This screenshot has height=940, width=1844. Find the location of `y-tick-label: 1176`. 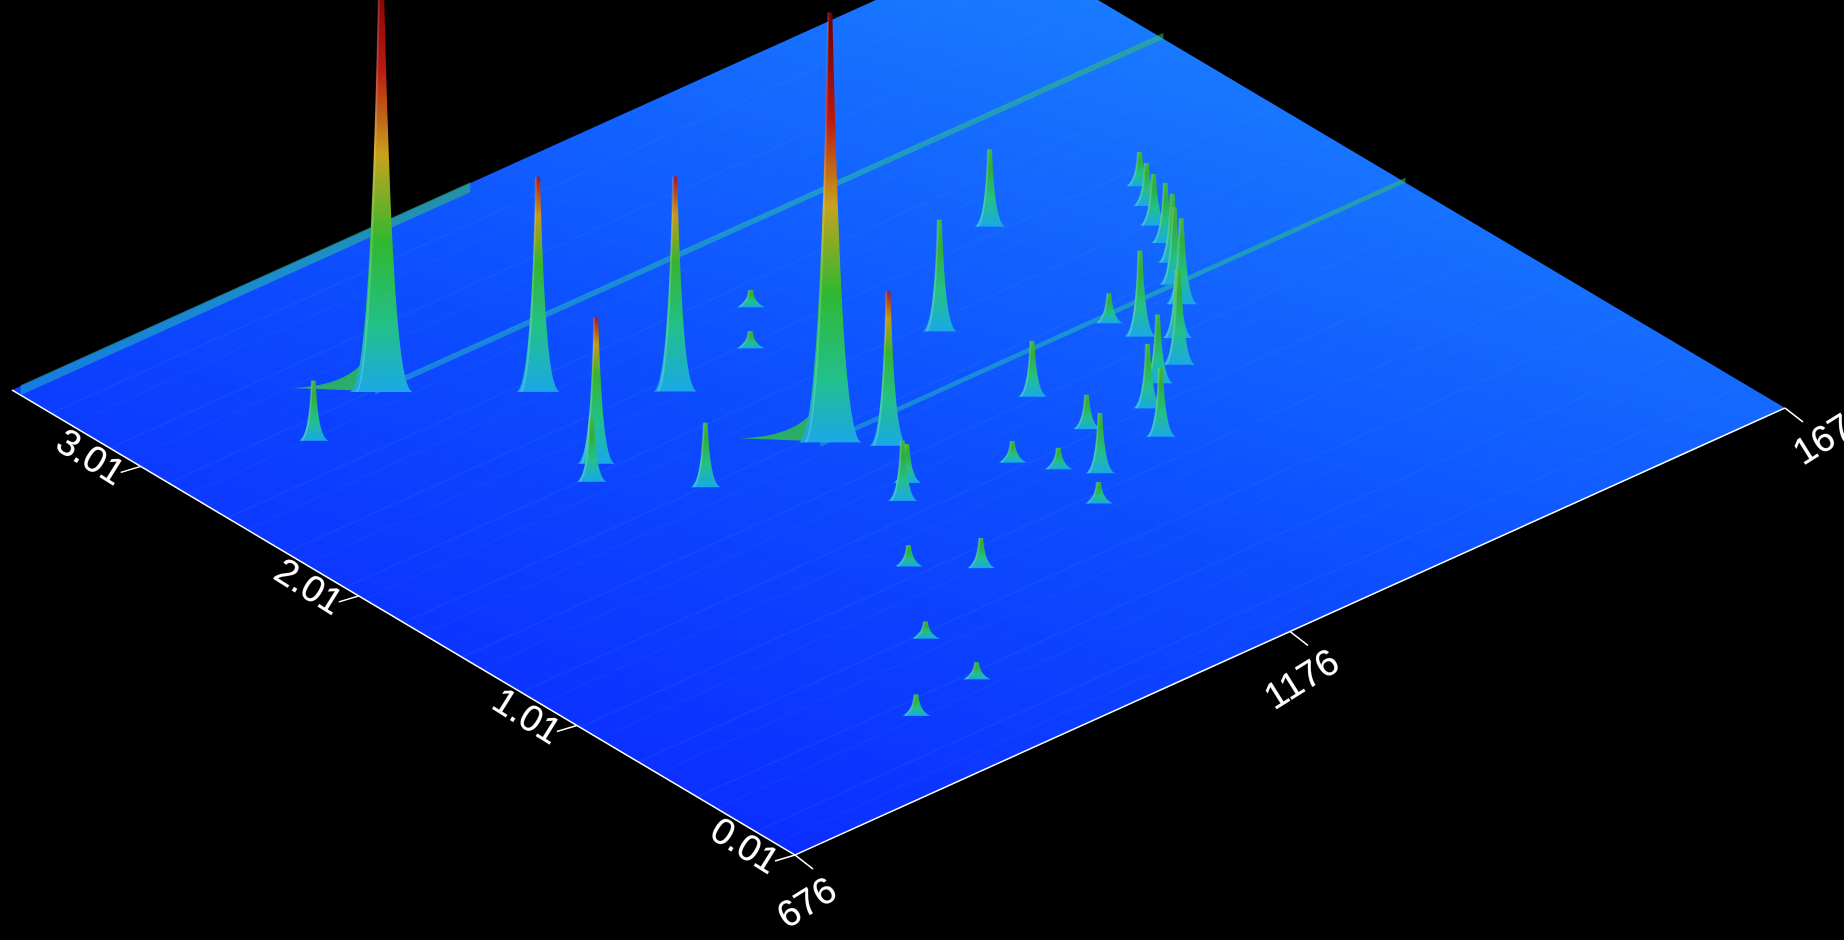

y-tick-label: 1176 is located at coordinates (1301, 678).